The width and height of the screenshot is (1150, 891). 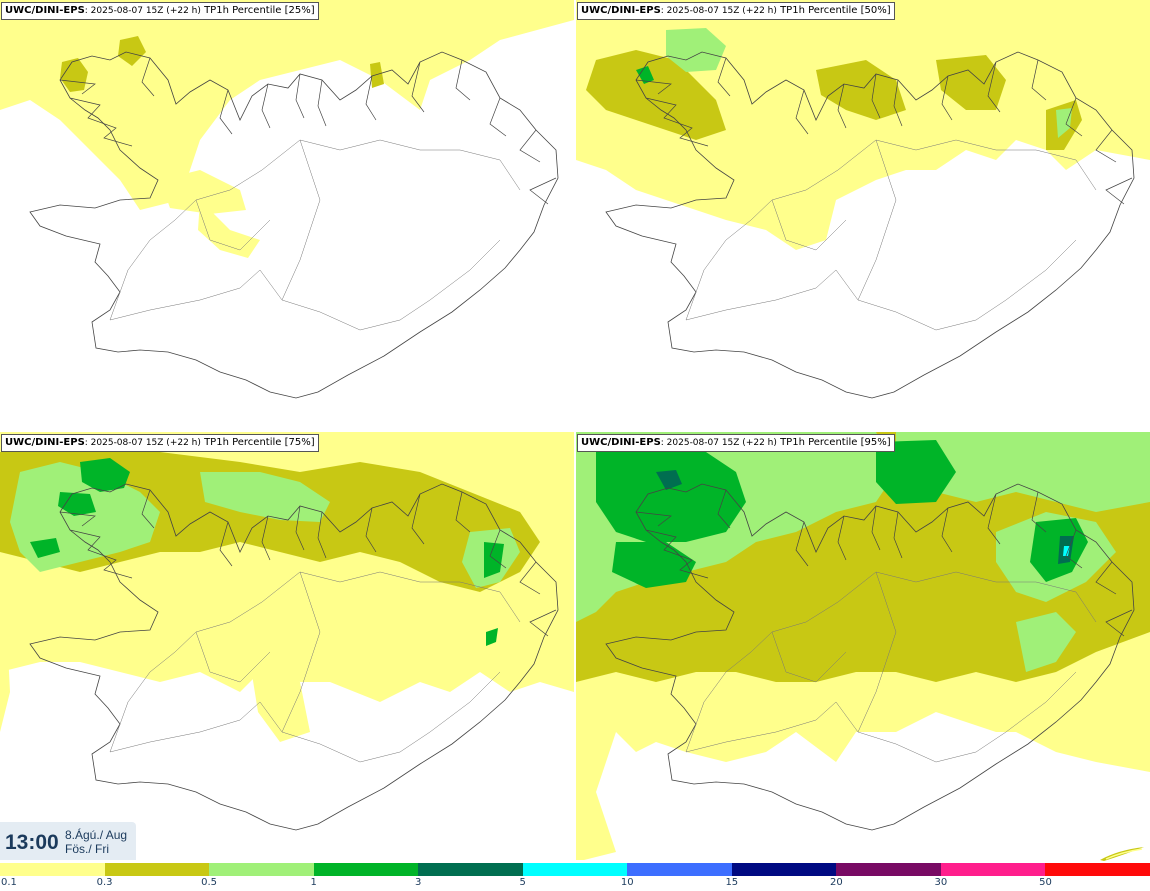 What do you see at coordinates (9, 882) in the screenshot?
I see `colorbar-tick-label: 0.1` at bounding box center [9, 882].